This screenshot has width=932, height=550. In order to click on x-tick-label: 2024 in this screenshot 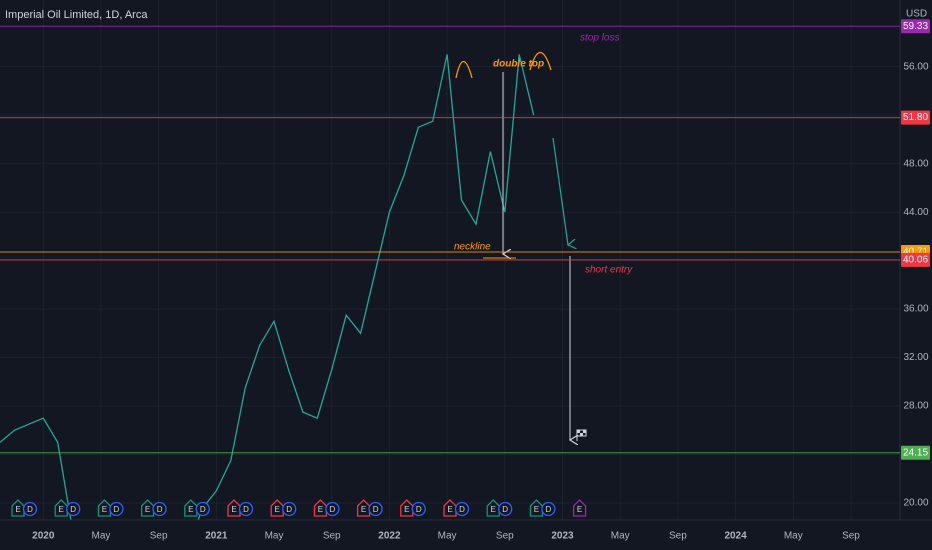, I will do `click(735, 536)`.